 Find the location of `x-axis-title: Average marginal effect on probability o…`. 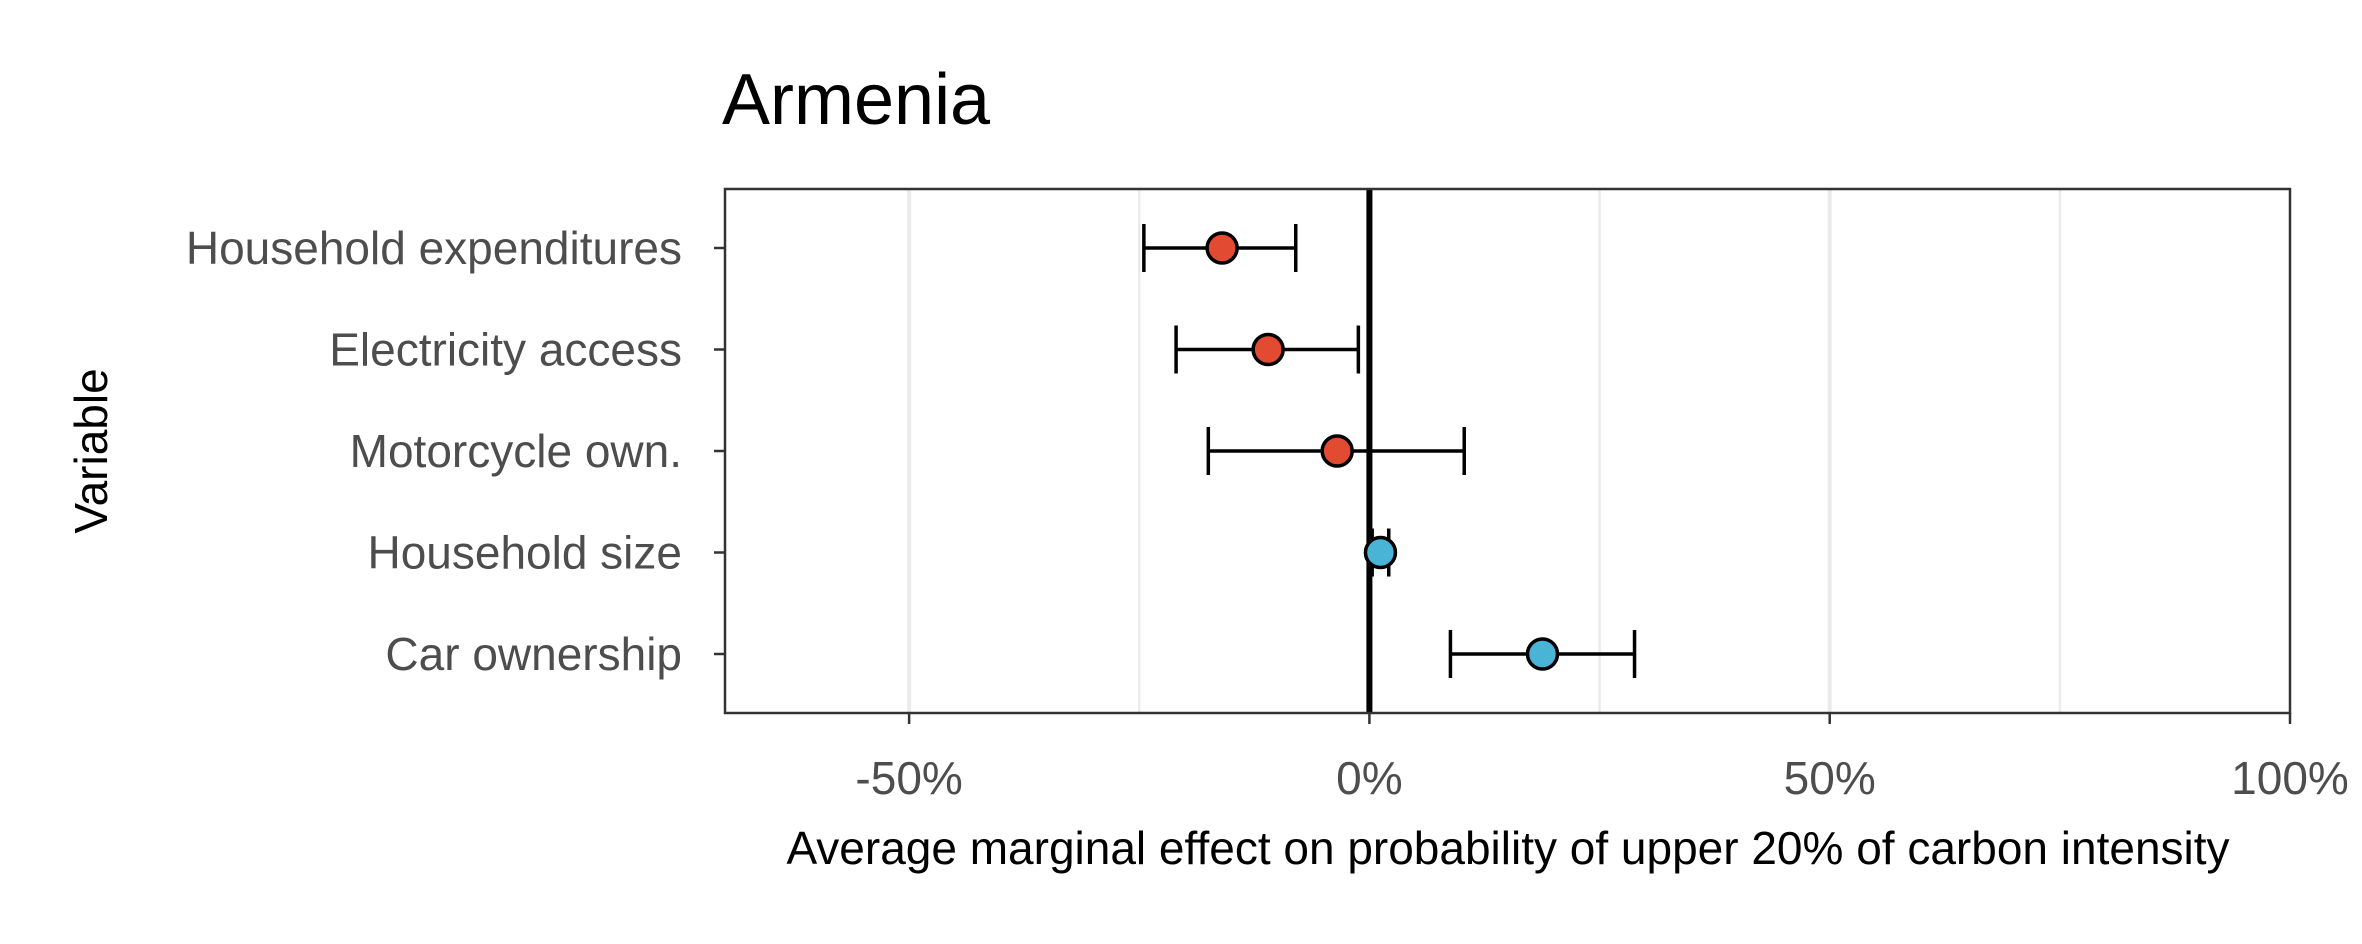

x-axis-title: Average marginal effect on probability o… is located at coordinates (1507, 848).